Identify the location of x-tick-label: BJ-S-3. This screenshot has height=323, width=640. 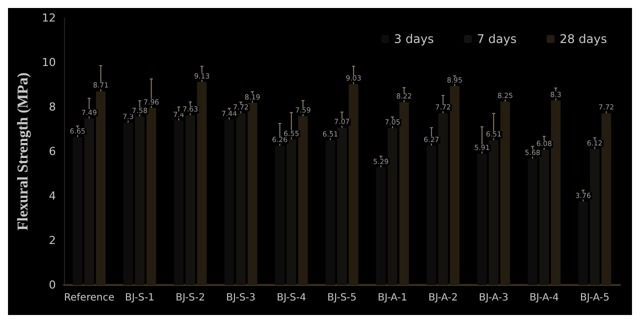
(241, 298).